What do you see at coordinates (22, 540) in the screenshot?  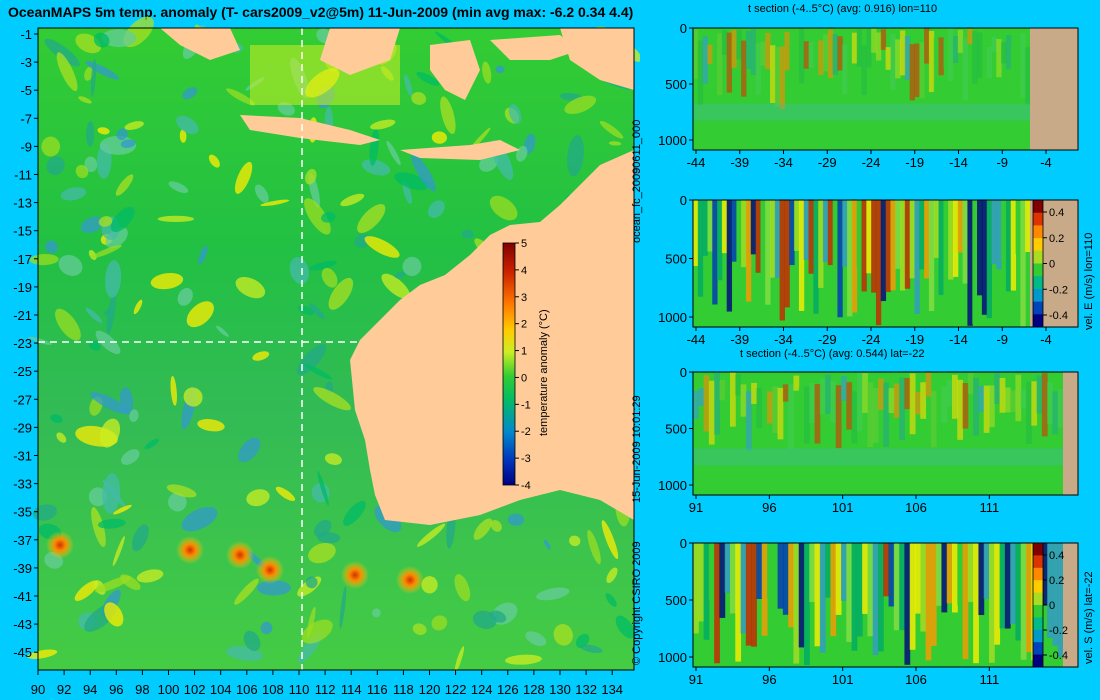 I see `lat-tick-label: -37` at bounding box center [22, 540].